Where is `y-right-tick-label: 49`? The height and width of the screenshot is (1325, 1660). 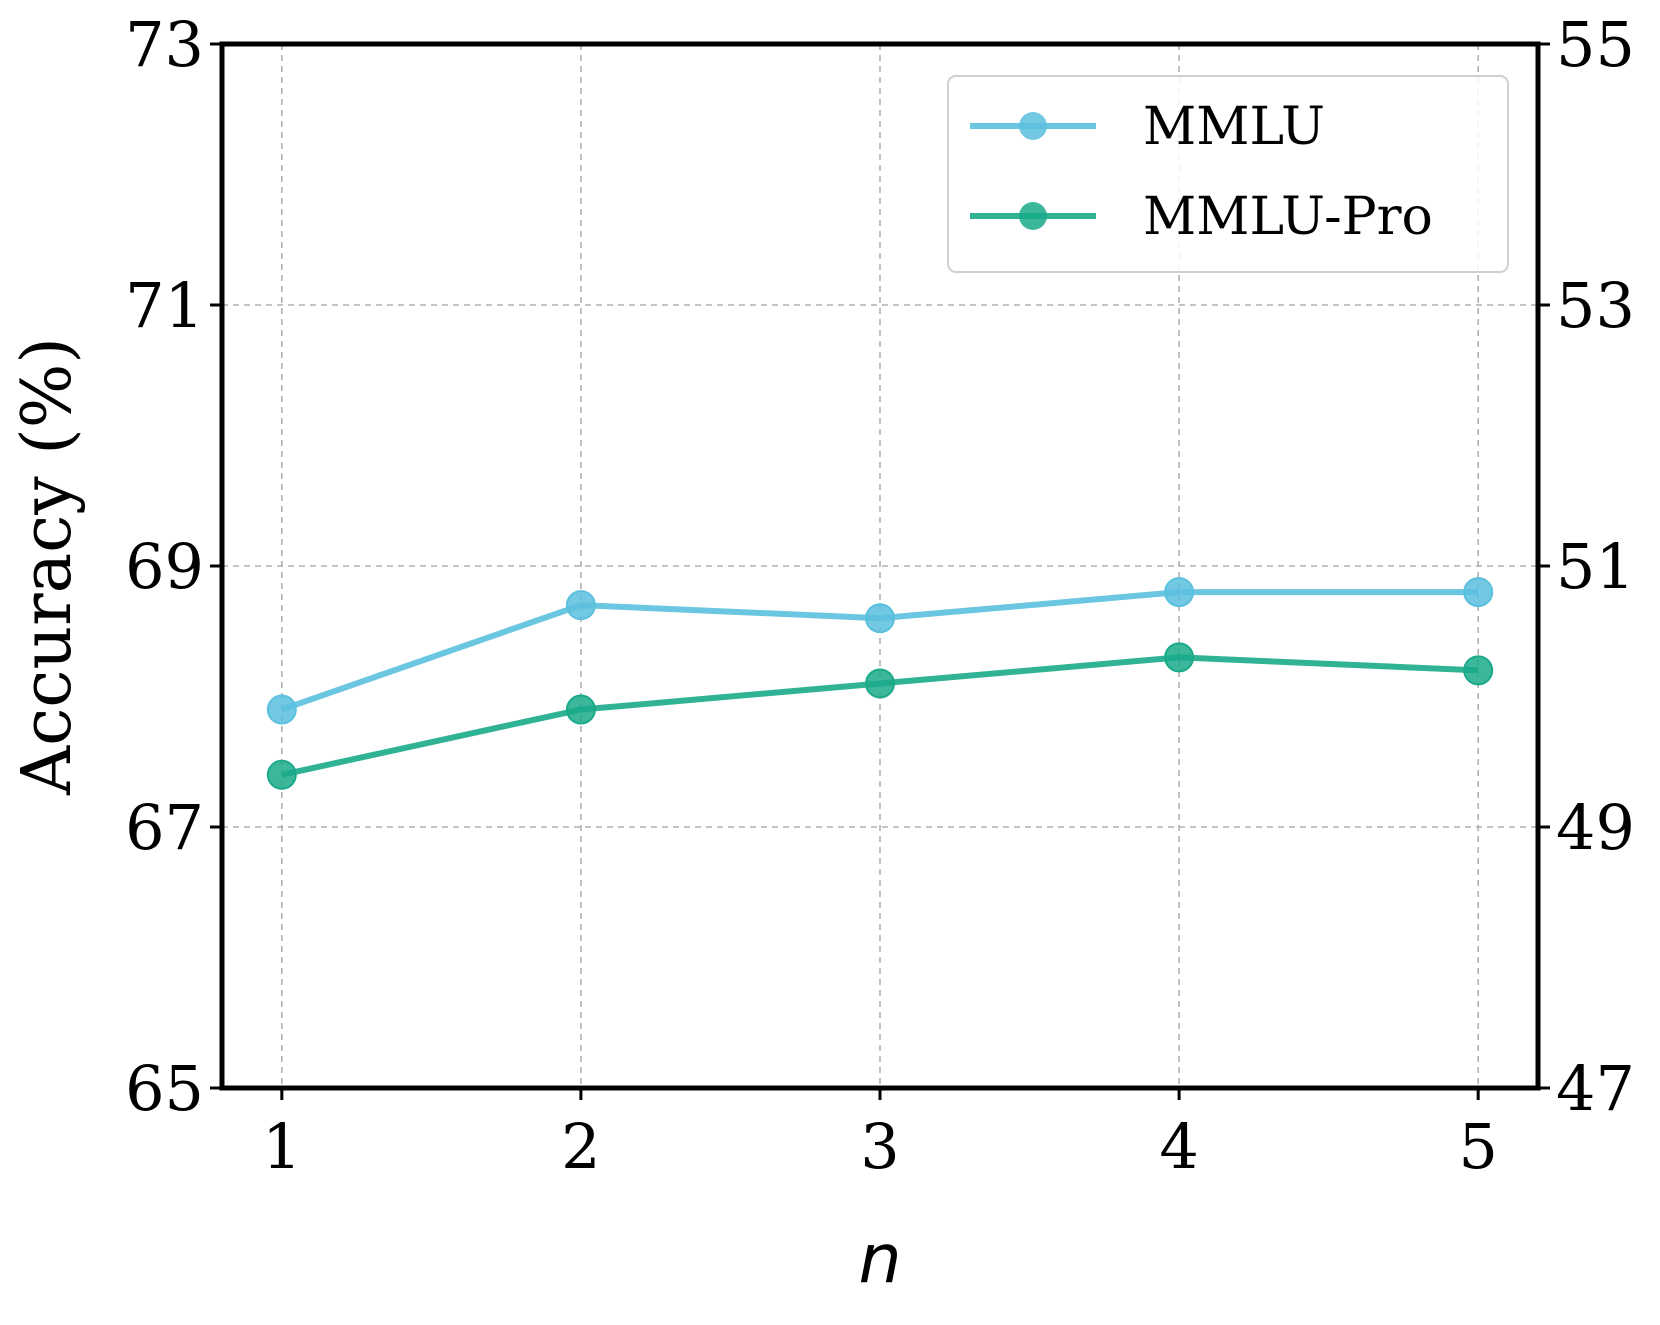 y-right-tick-label: 49 is located at coordinates (1595, 827).